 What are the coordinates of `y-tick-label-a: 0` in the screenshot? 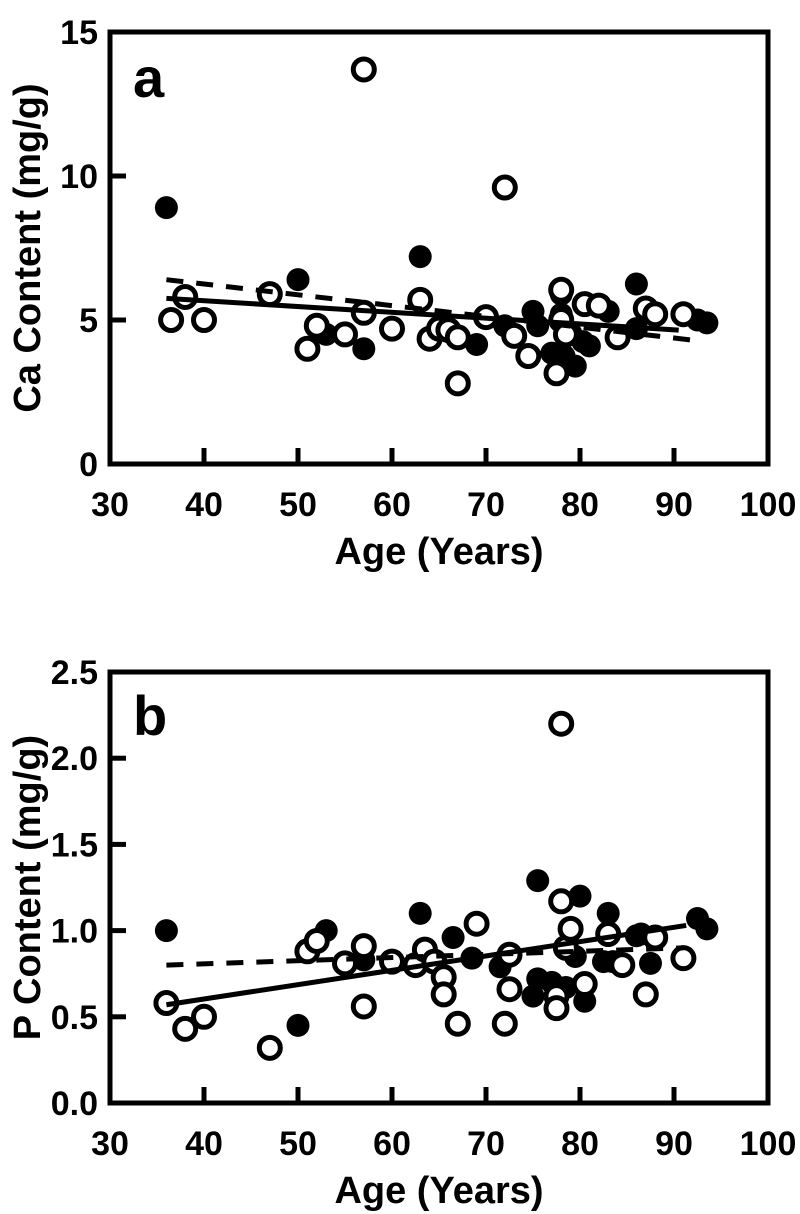 It's located at (88, 465).